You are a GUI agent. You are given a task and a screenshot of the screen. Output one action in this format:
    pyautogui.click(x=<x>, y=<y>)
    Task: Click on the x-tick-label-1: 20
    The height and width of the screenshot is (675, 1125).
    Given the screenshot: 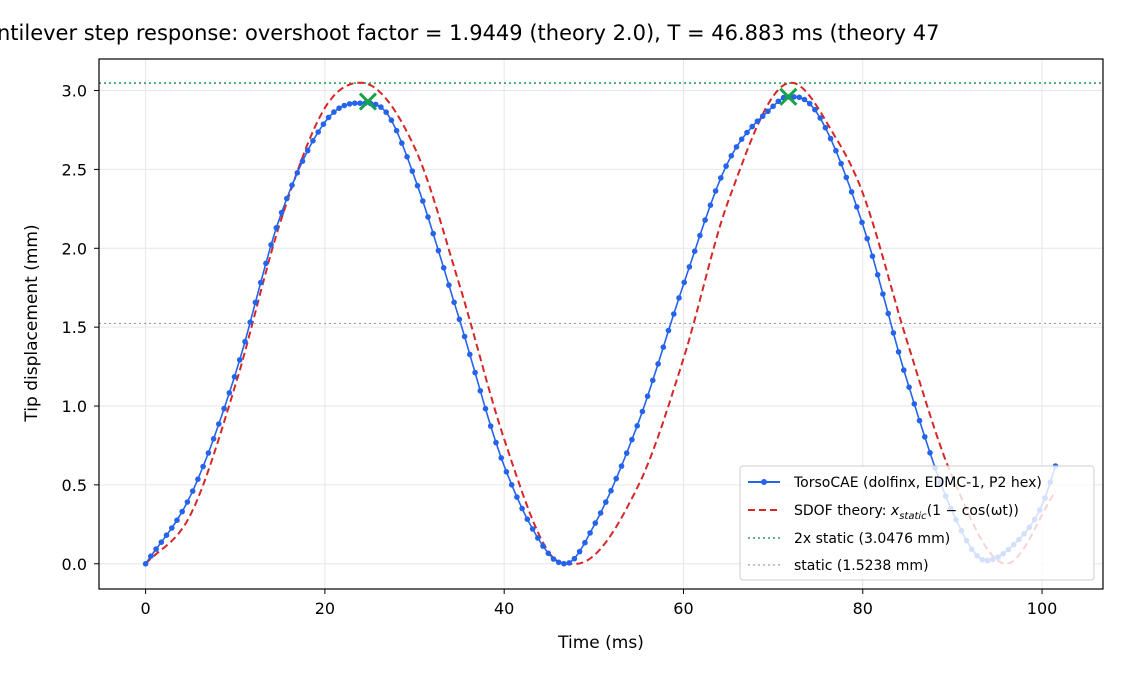 What is the action you would take?
    pyautogui.click(x=325, y=608)
    